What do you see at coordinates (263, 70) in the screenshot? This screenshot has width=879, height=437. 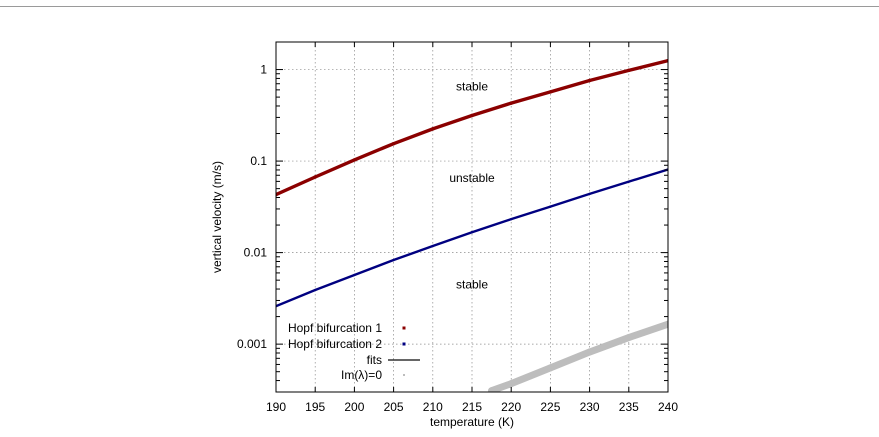 I see `y-tick-label: 1` at bounding box center [263, 70].